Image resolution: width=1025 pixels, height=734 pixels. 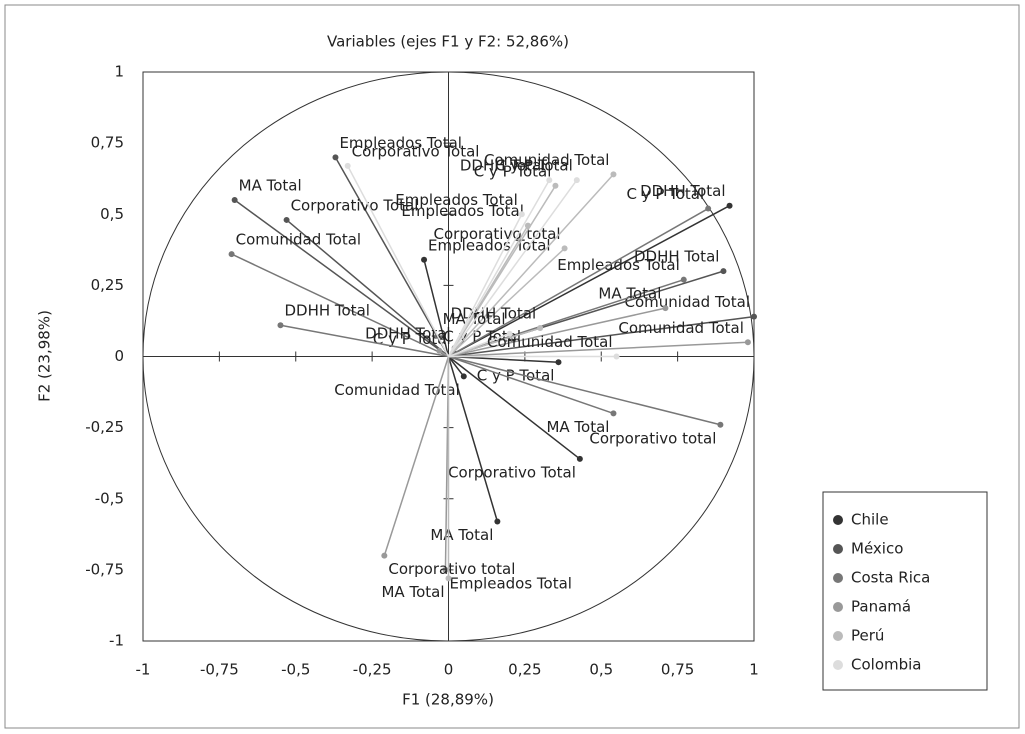 I want to click on x-tick-label: 0,75, so click(x=677, y=670).